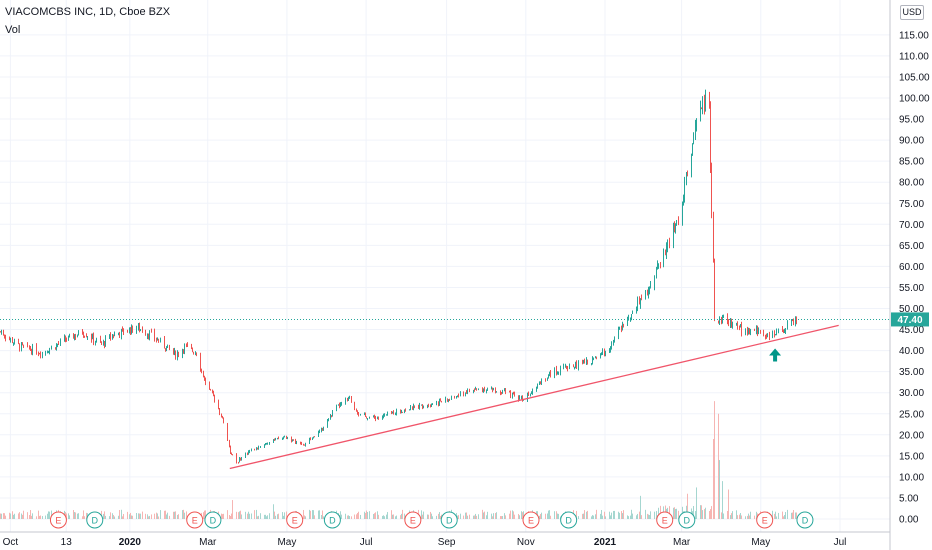  What do you see at coordinates (912, 12) in the screenshot?
I see `currency-button: USD` at bounding box center [912, 12].